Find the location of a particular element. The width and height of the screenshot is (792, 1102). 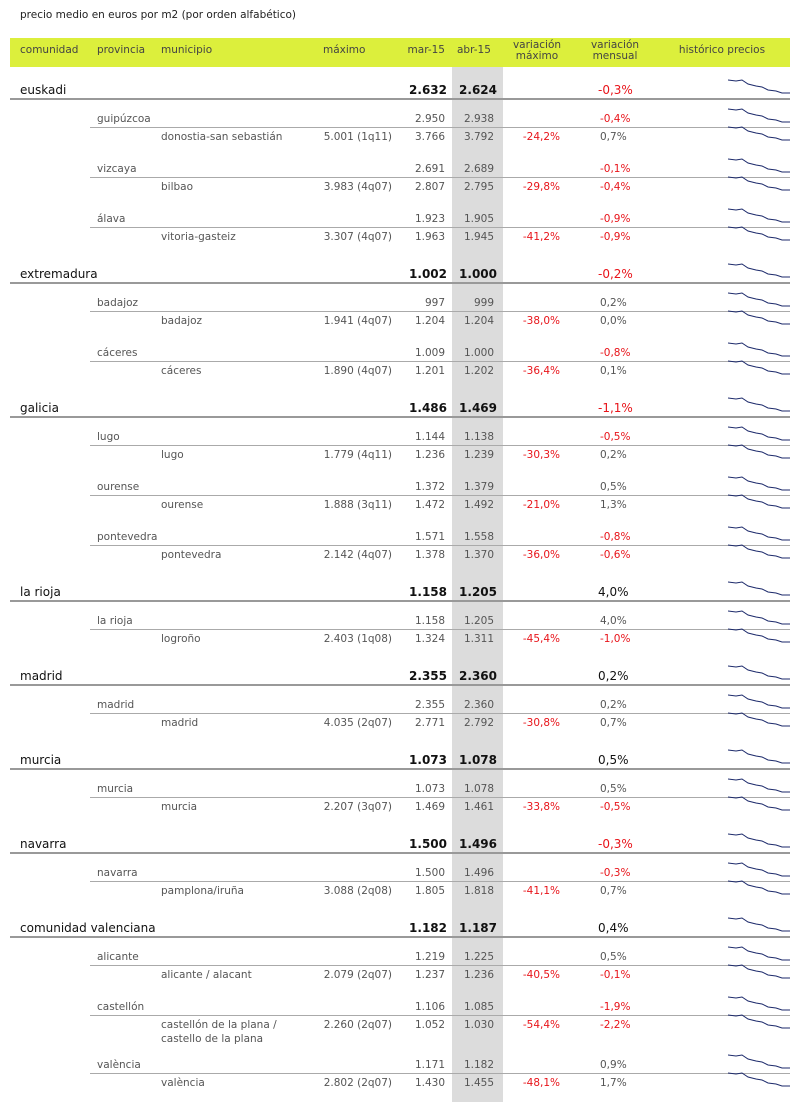

mar-value: 1.106 is located at coordinates (429, 1007).